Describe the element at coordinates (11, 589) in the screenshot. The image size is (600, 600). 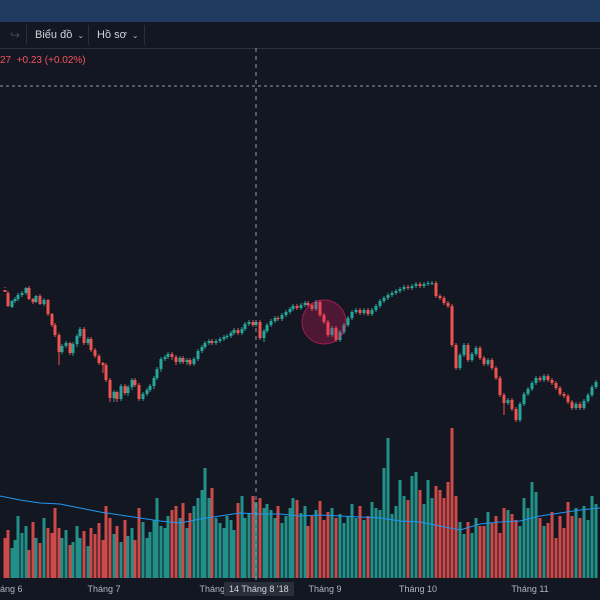
I see `time-axis-tick-label: Tháng 6` at that location.